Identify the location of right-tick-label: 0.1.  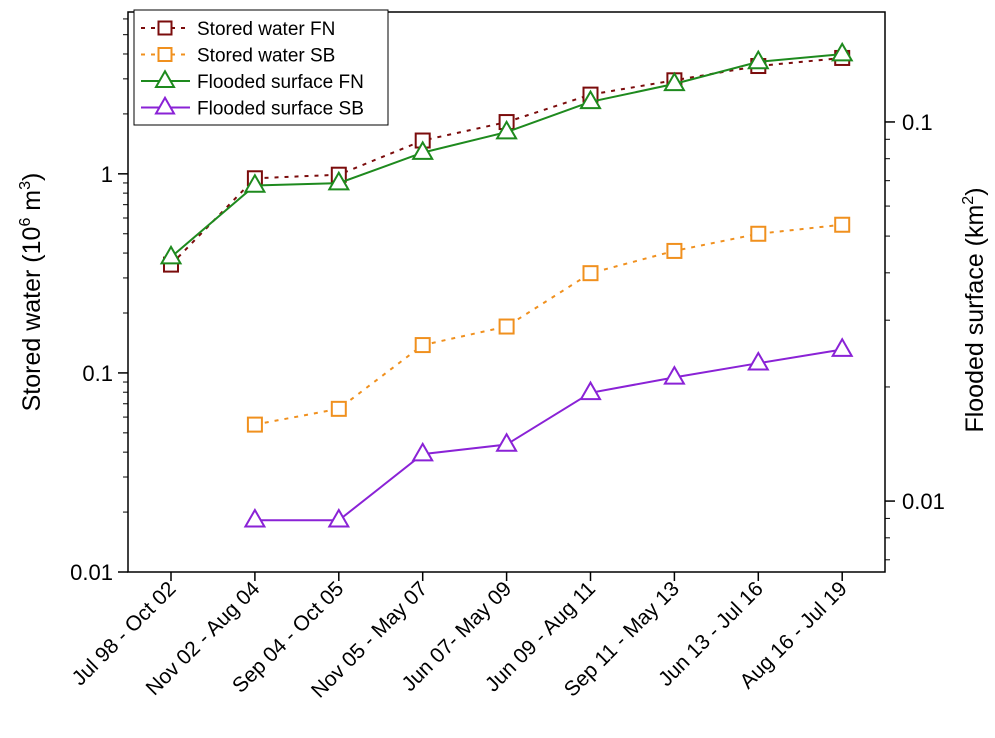
(917, 122).